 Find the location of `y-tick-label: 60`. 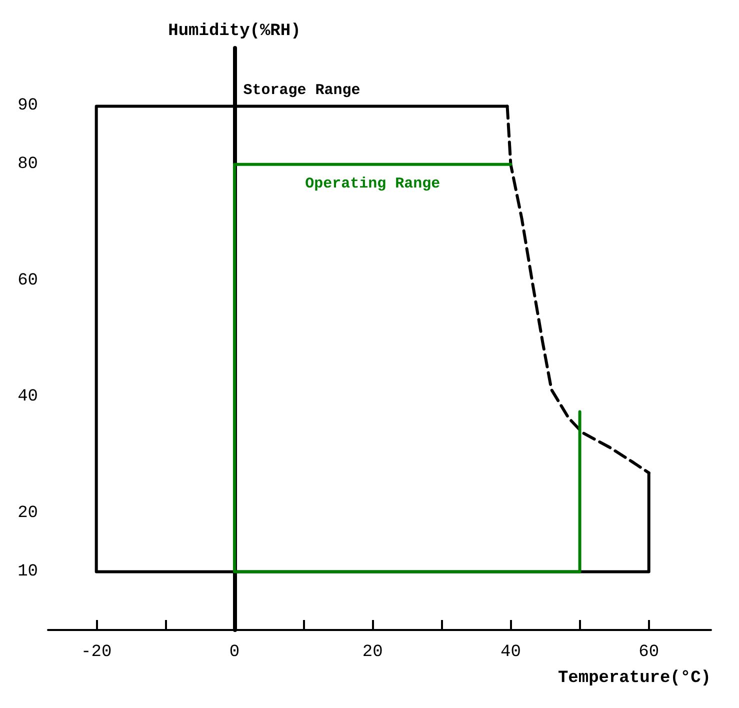

y-tick-label: 60 is located at coordinates (28, 280).